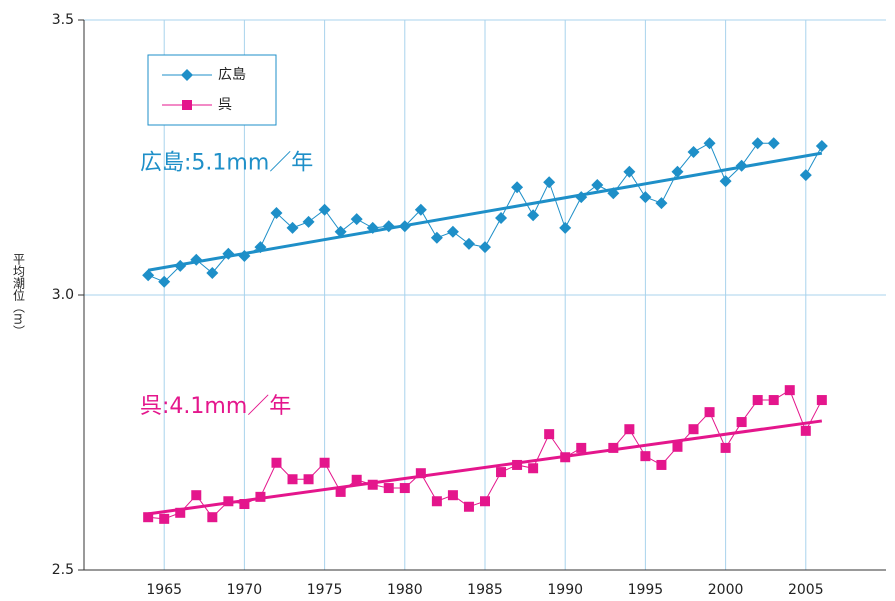 Image resolution: width=895 pixels, height=601 pixels. Describe the element at coordinates (225, 105) in the screenshot. I see `legend-label: 呉` at that location.